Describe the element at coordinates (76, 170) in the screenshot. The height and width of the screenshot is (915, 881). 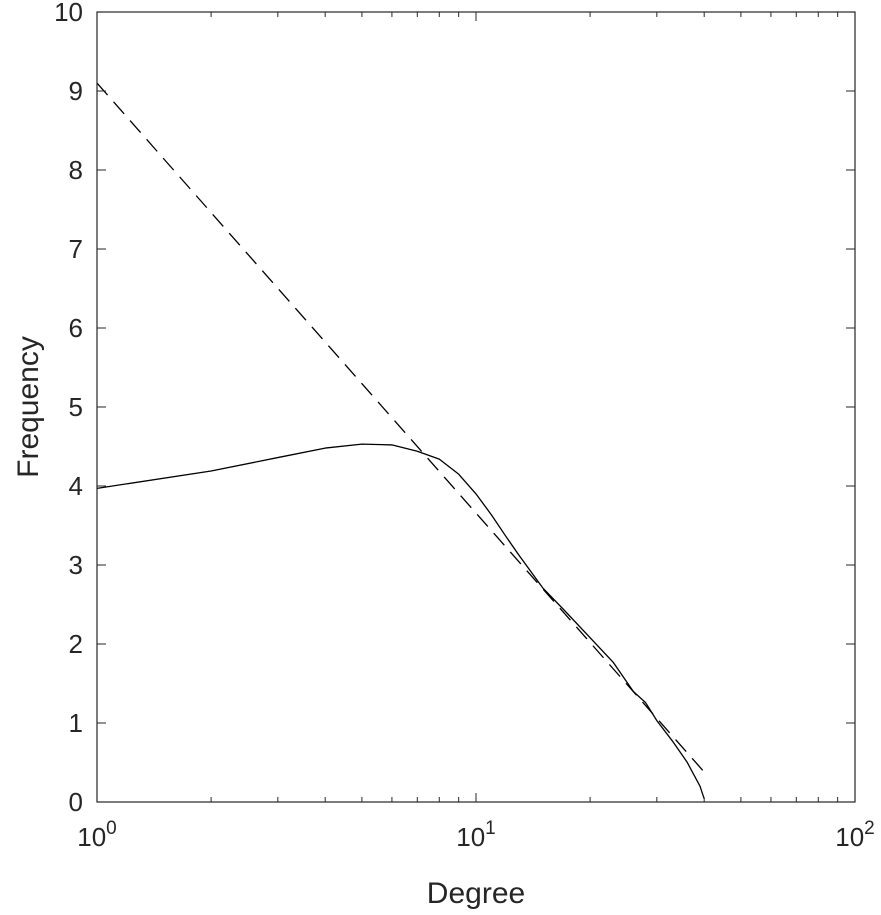
I see `y-tick-label: 8` at that location.